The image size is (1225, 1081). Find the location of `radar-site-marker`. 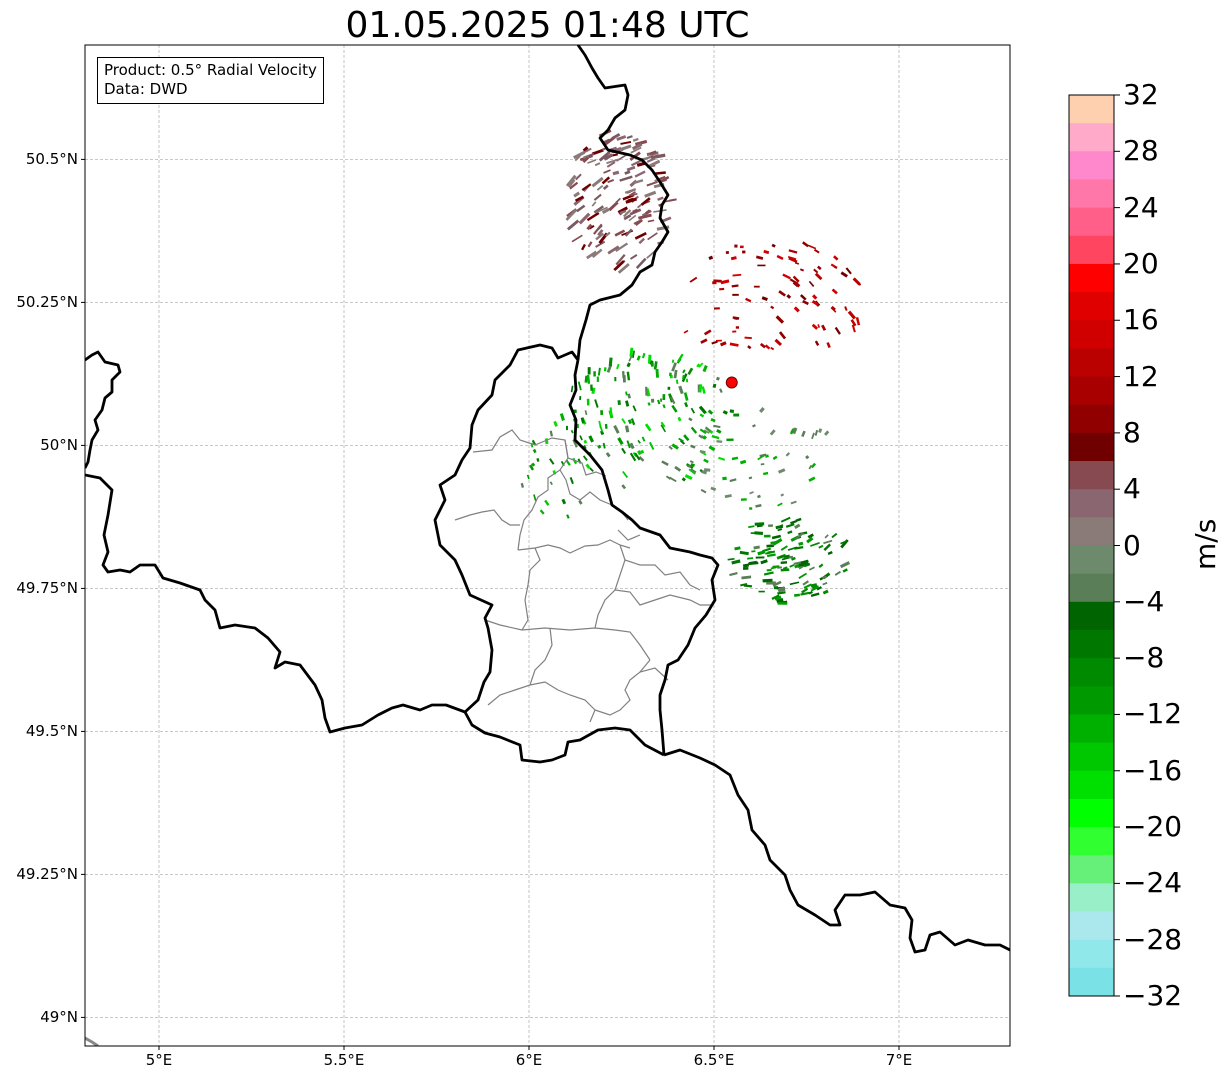

radar-site-marker is located at coordinates (731, 382).